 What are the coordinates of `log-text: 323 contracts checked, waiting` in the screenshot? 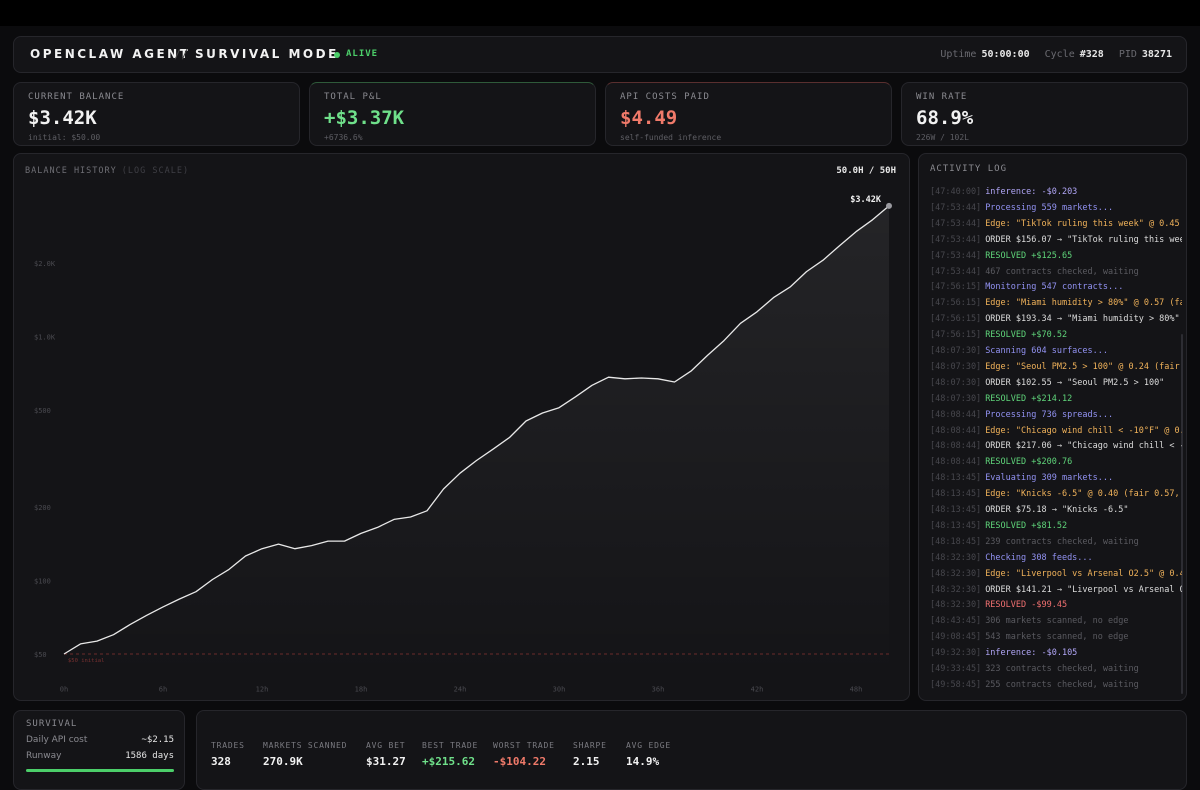 It's located at (1062, 669).